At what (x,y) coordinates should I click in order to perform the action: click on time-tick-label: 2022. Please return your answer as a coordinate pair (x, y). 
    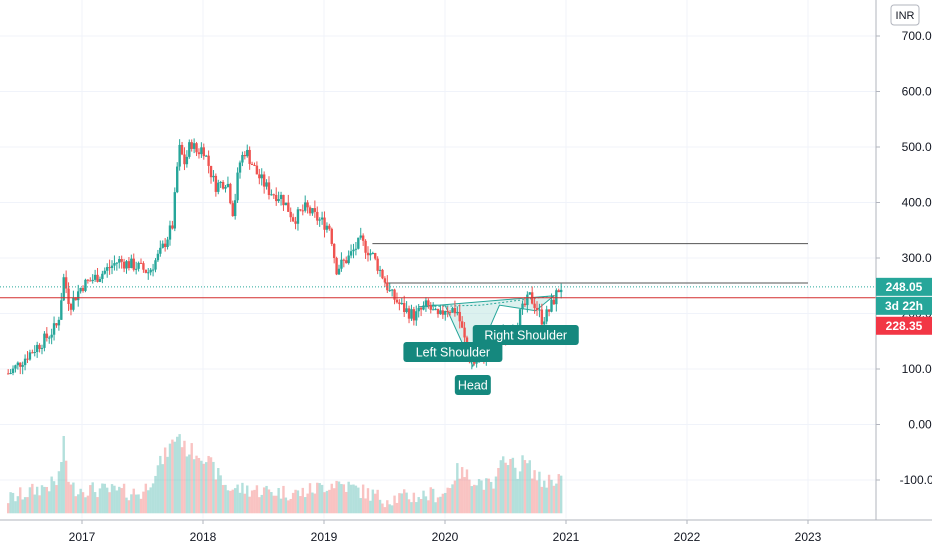
    Looking at the image, I should click on (687, 537).